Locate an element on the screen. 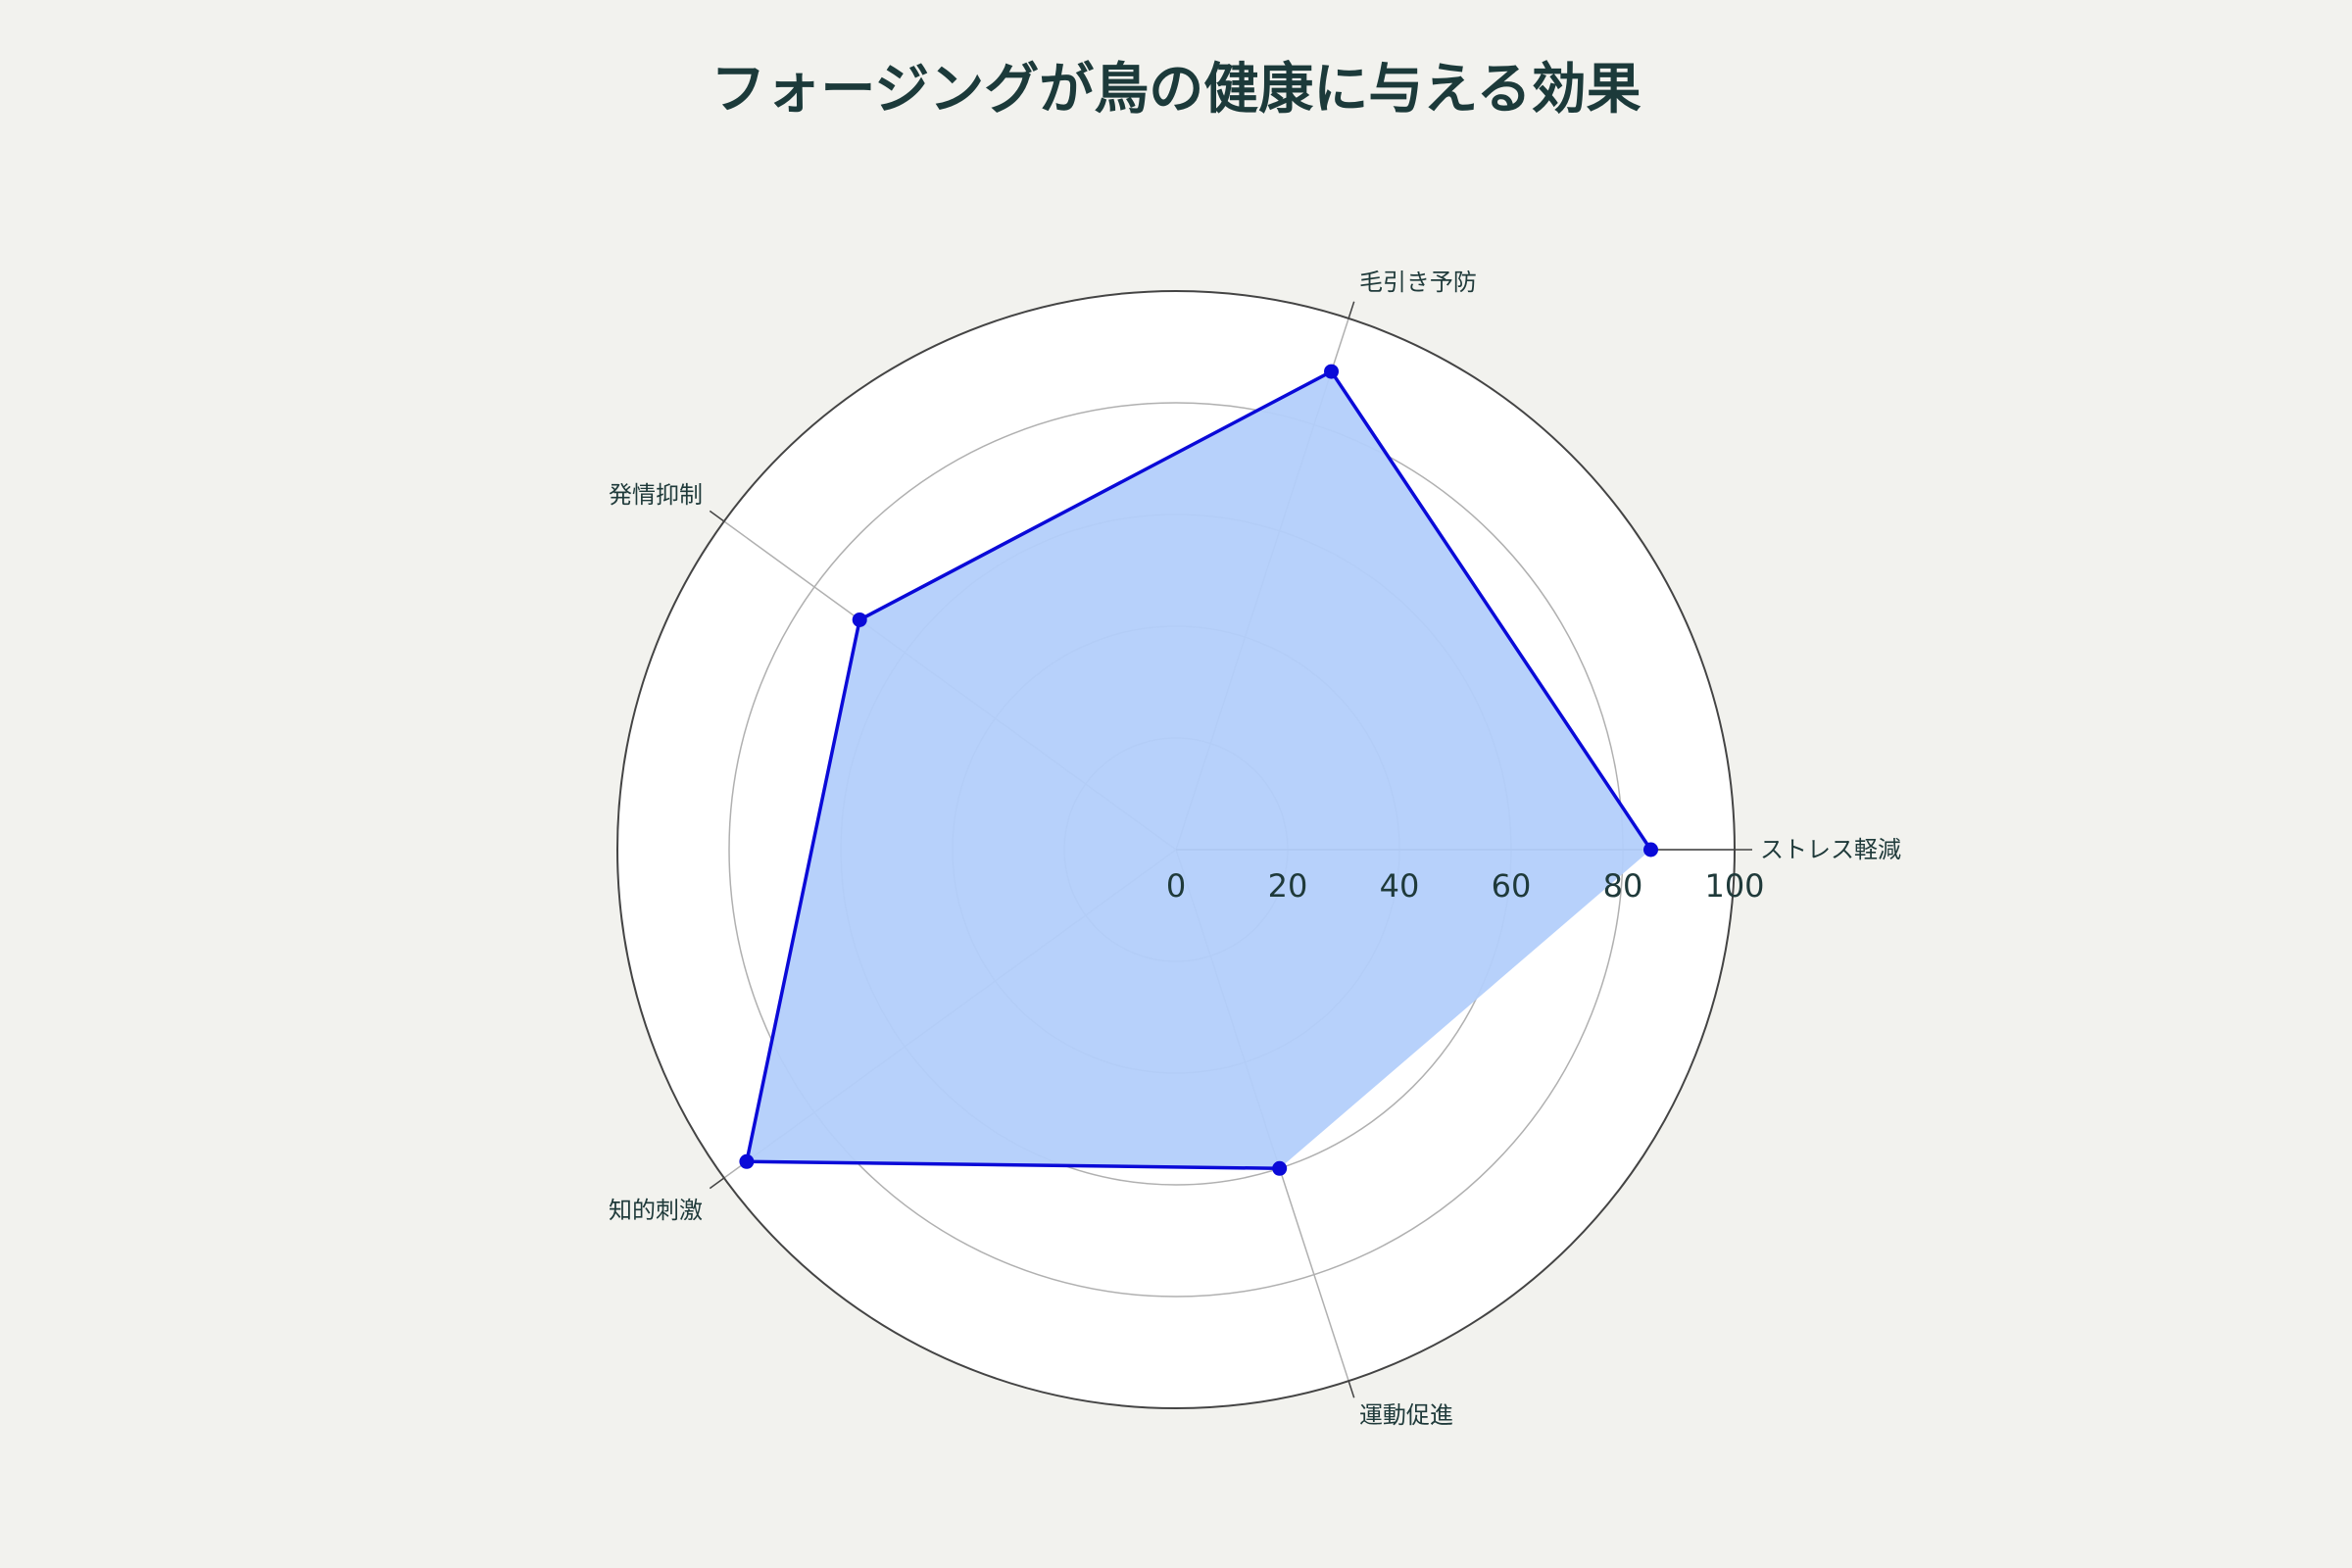  category-label: 発情抑制 is located at coordinates (656, 495).